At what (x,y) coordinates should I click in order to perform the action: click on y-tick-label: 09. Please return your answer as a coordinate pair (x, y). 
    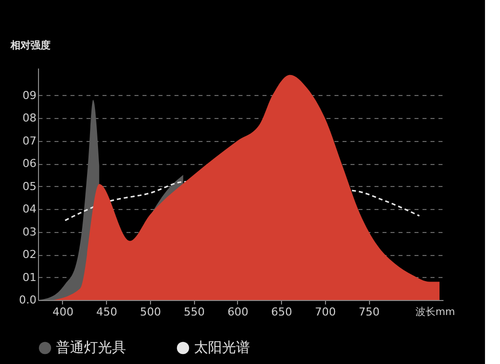
    Looking at the image, I should click on (29, 95).